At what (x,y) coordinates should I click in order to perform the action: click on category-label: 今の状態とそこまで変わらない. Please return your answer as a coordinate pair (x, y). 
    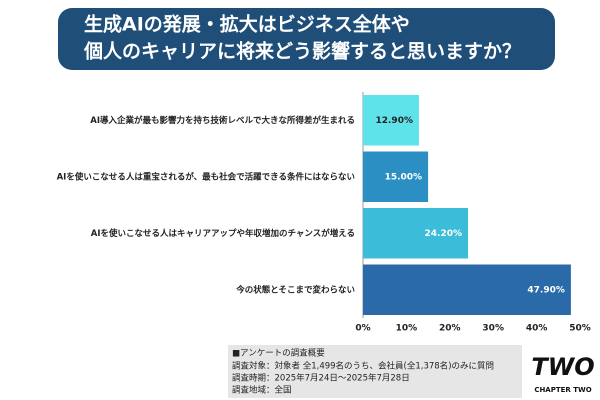
    Looking at the image, I should click on (295, 289).